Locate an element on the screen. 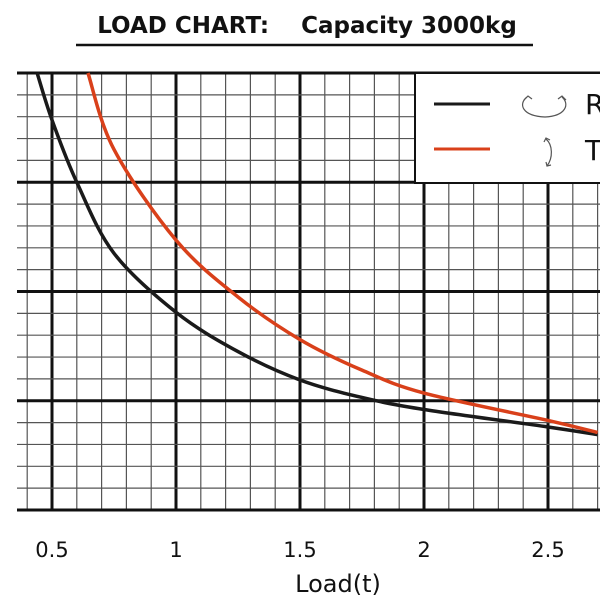  legend: R T is located at coordinates (507, 128).